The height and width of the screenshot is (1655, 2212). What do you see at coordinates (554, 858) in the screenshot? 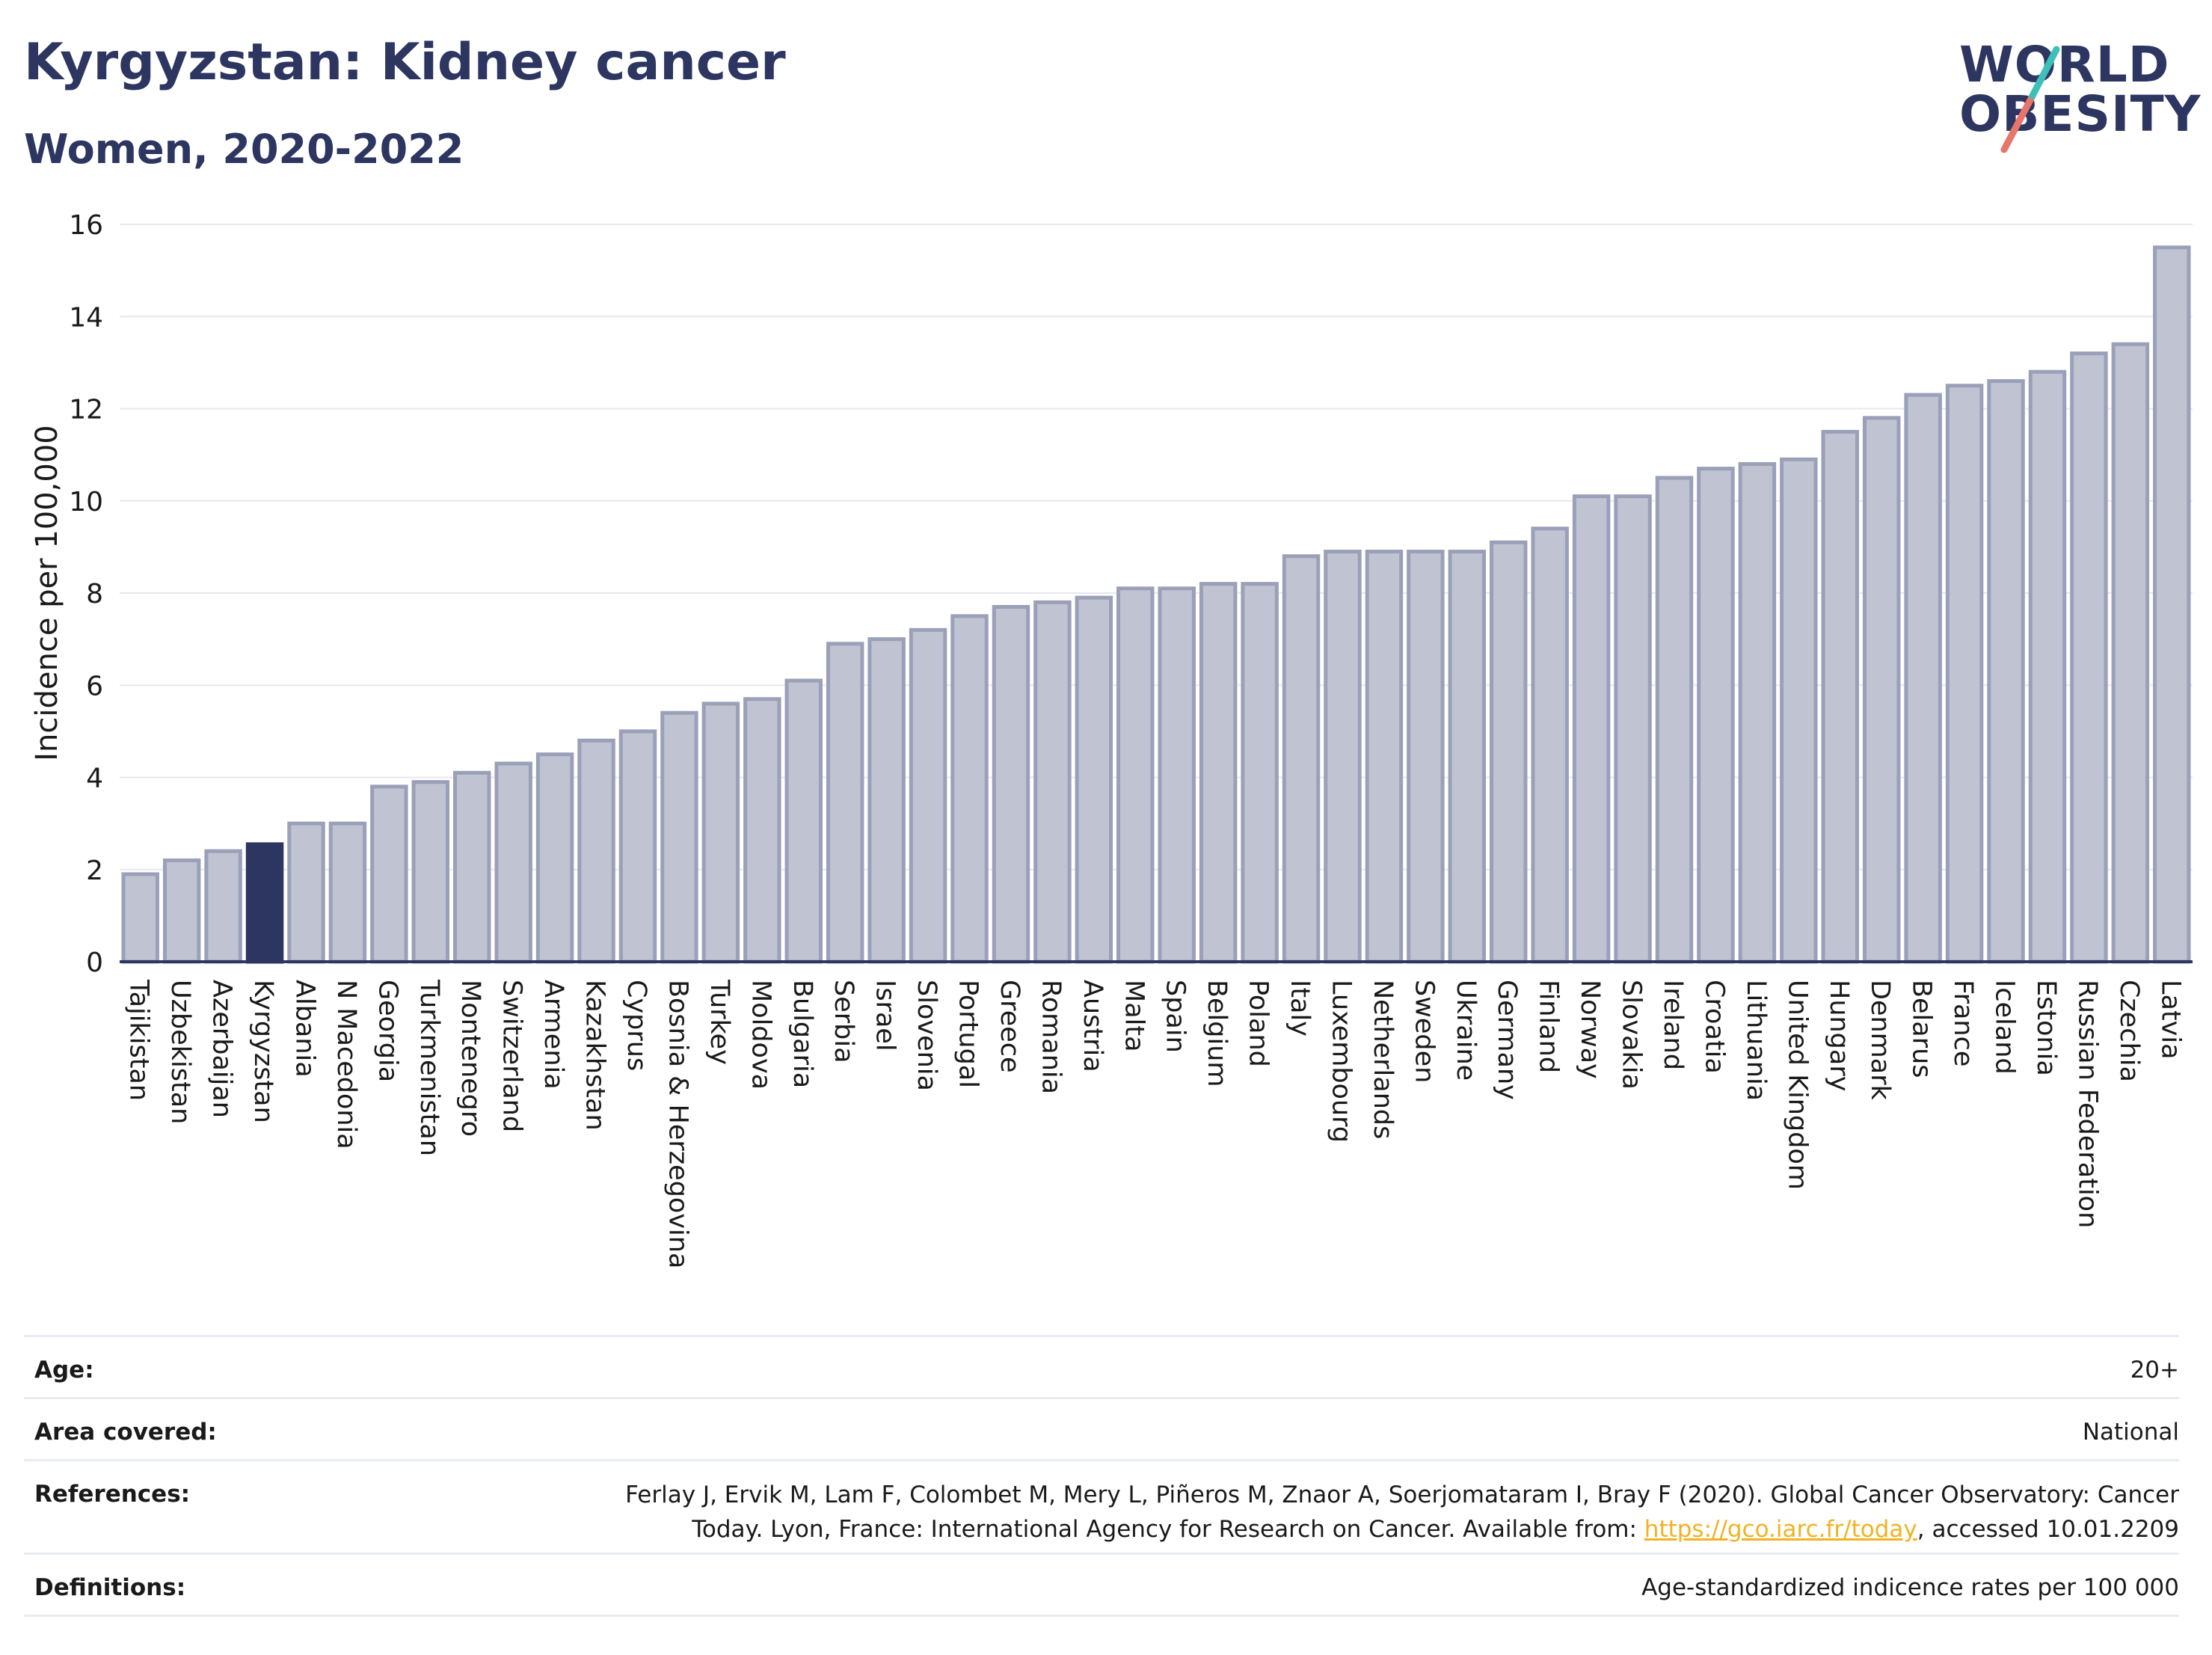
I see `bar-armenia` at bounding box center [554, 858].